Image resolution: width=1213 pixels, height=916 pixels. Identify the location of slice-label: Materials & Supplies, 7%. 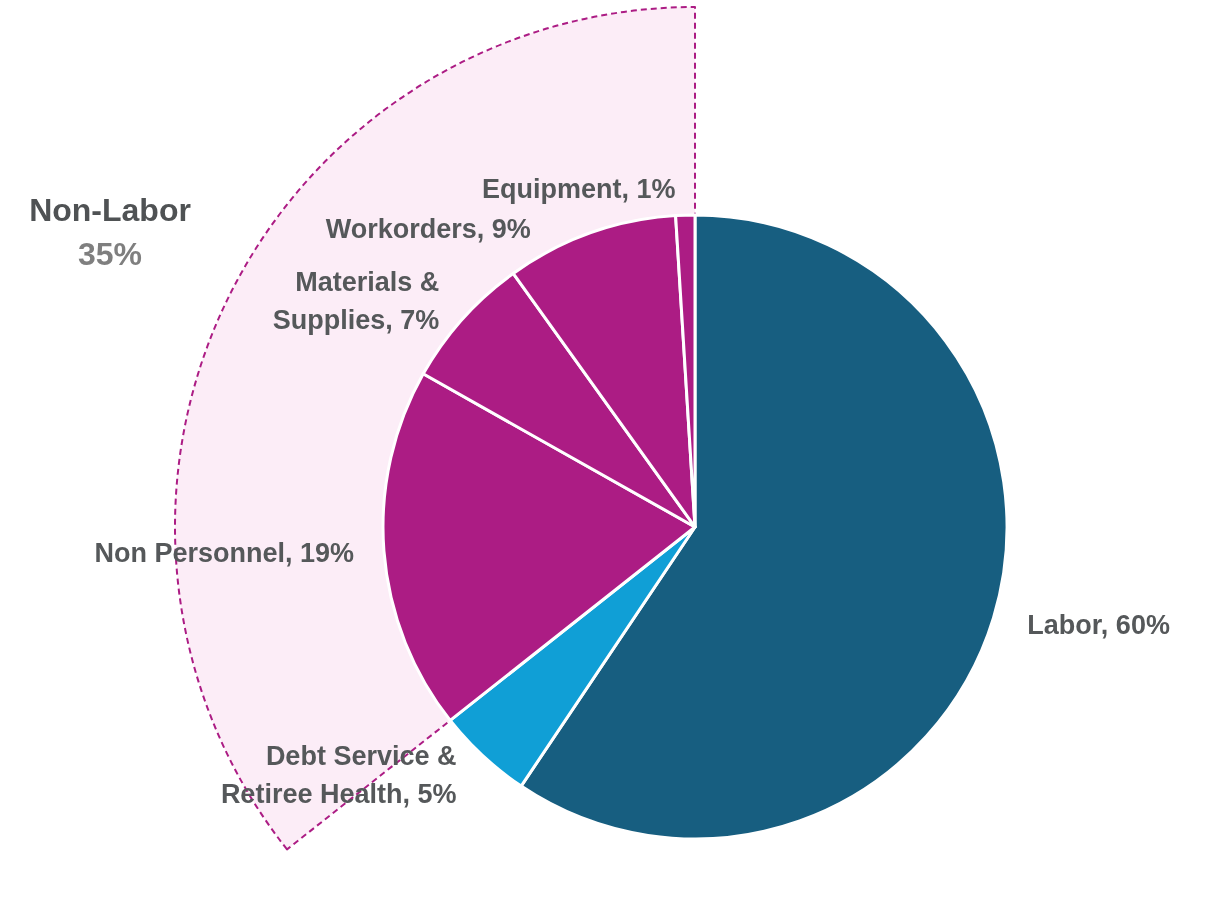
(356, 301).